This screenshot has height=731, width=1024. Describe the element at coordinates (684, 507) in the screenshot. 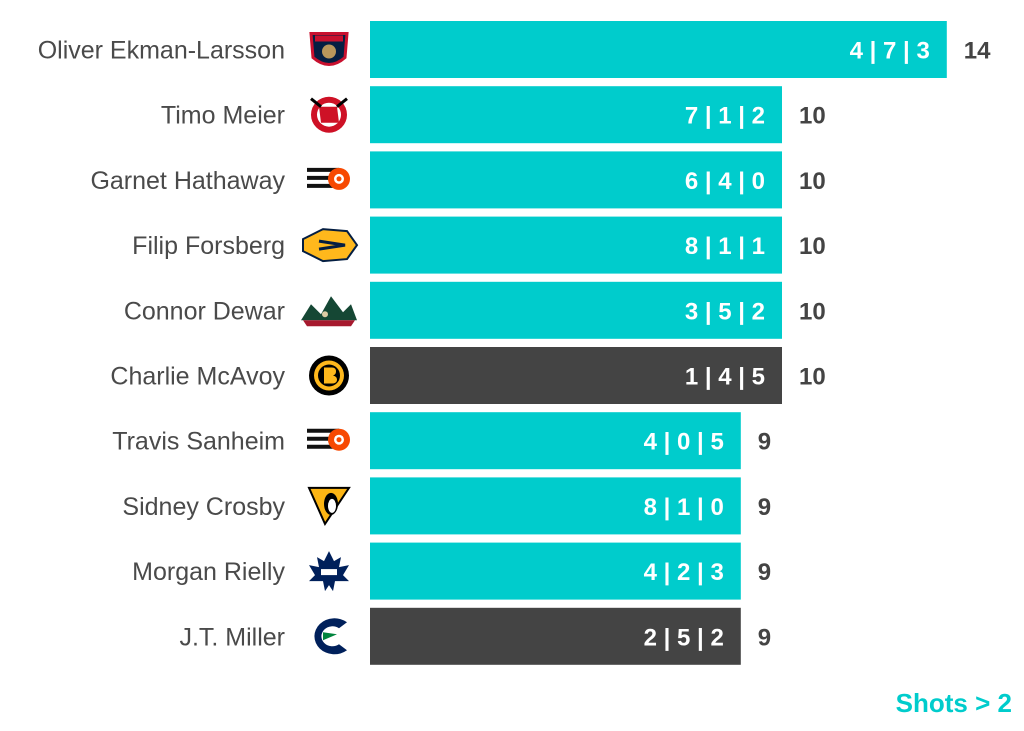

I see `bar-breakdown-label: 8 | 1 | 0` at that location.